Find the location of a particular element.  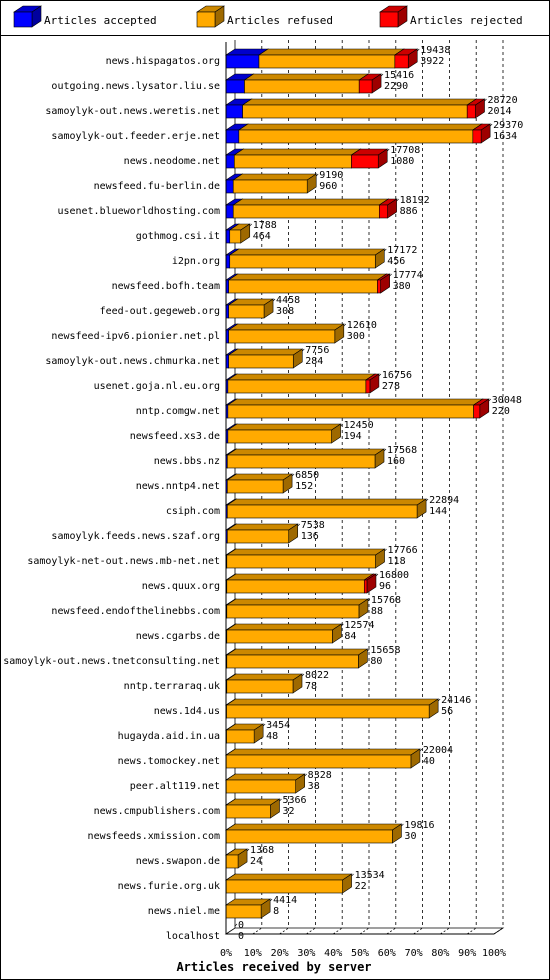

value-total-23: 15768 is located at coordinates (386, 600).